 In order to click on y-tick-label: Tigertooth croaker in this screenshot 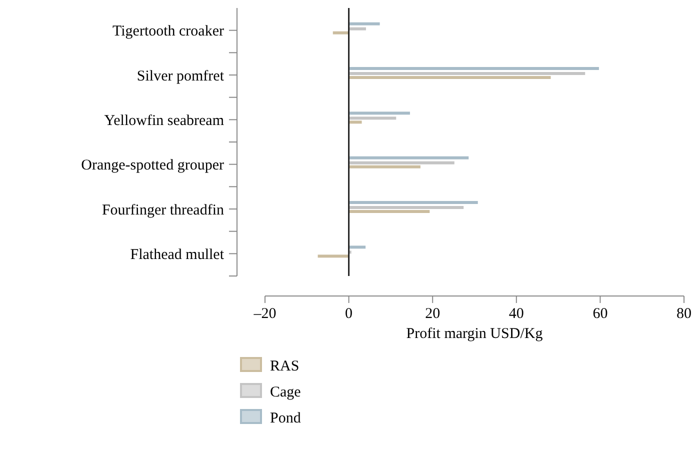, I will do `click(168, 32)`.